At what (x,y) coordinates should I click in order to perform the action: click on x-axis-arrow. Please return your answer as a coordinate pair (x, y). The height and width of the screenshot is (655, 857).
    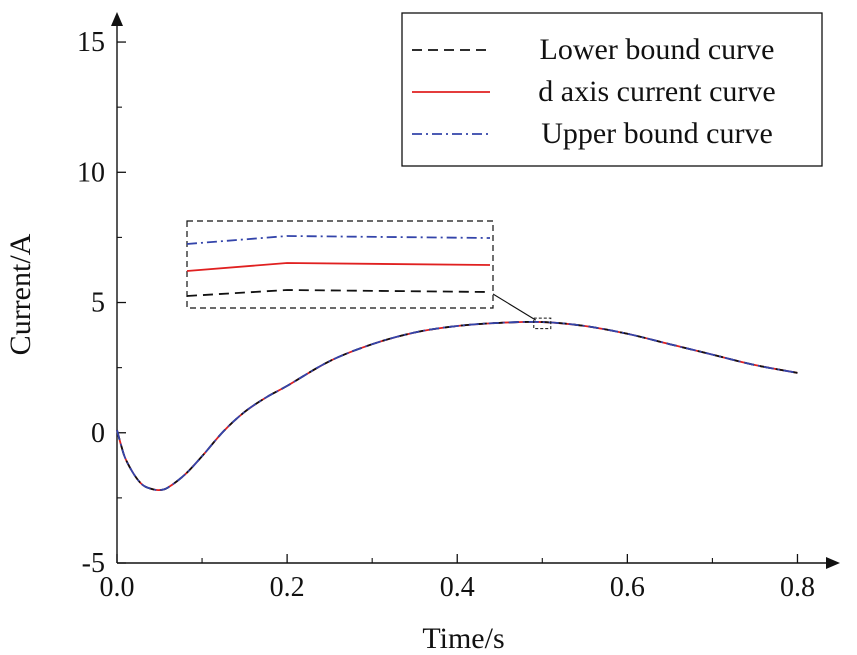
    Looking at the image, I should click on (833, 563).